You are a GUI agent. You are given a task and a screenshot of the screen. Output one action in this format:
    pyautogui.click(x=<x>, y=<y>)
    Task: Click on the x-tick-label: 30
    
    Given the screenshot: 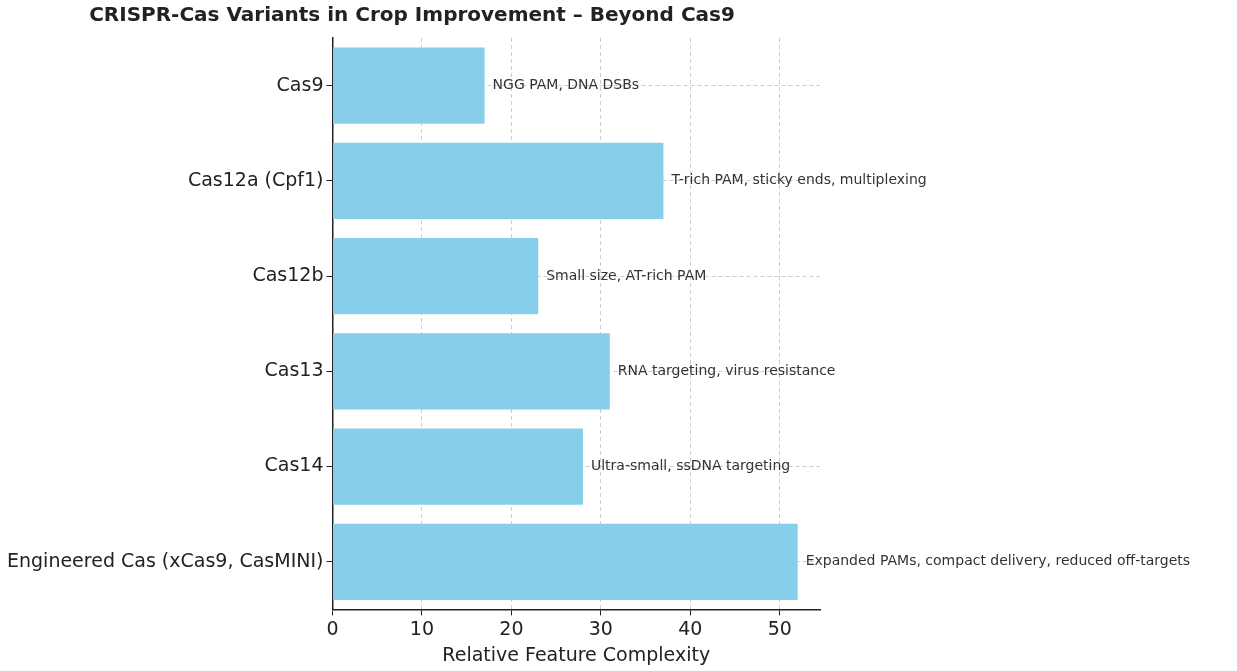 What is the action you would take?
    pyautogui.click(x=600, y=627)
    